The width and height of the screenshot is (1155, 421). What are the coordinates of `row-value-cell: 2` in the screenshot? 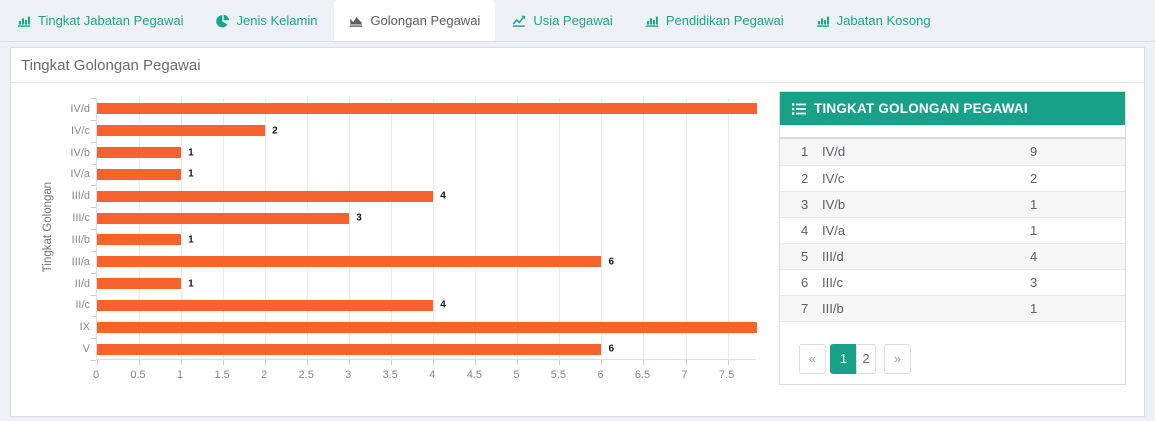 It's located at (1070, 177).